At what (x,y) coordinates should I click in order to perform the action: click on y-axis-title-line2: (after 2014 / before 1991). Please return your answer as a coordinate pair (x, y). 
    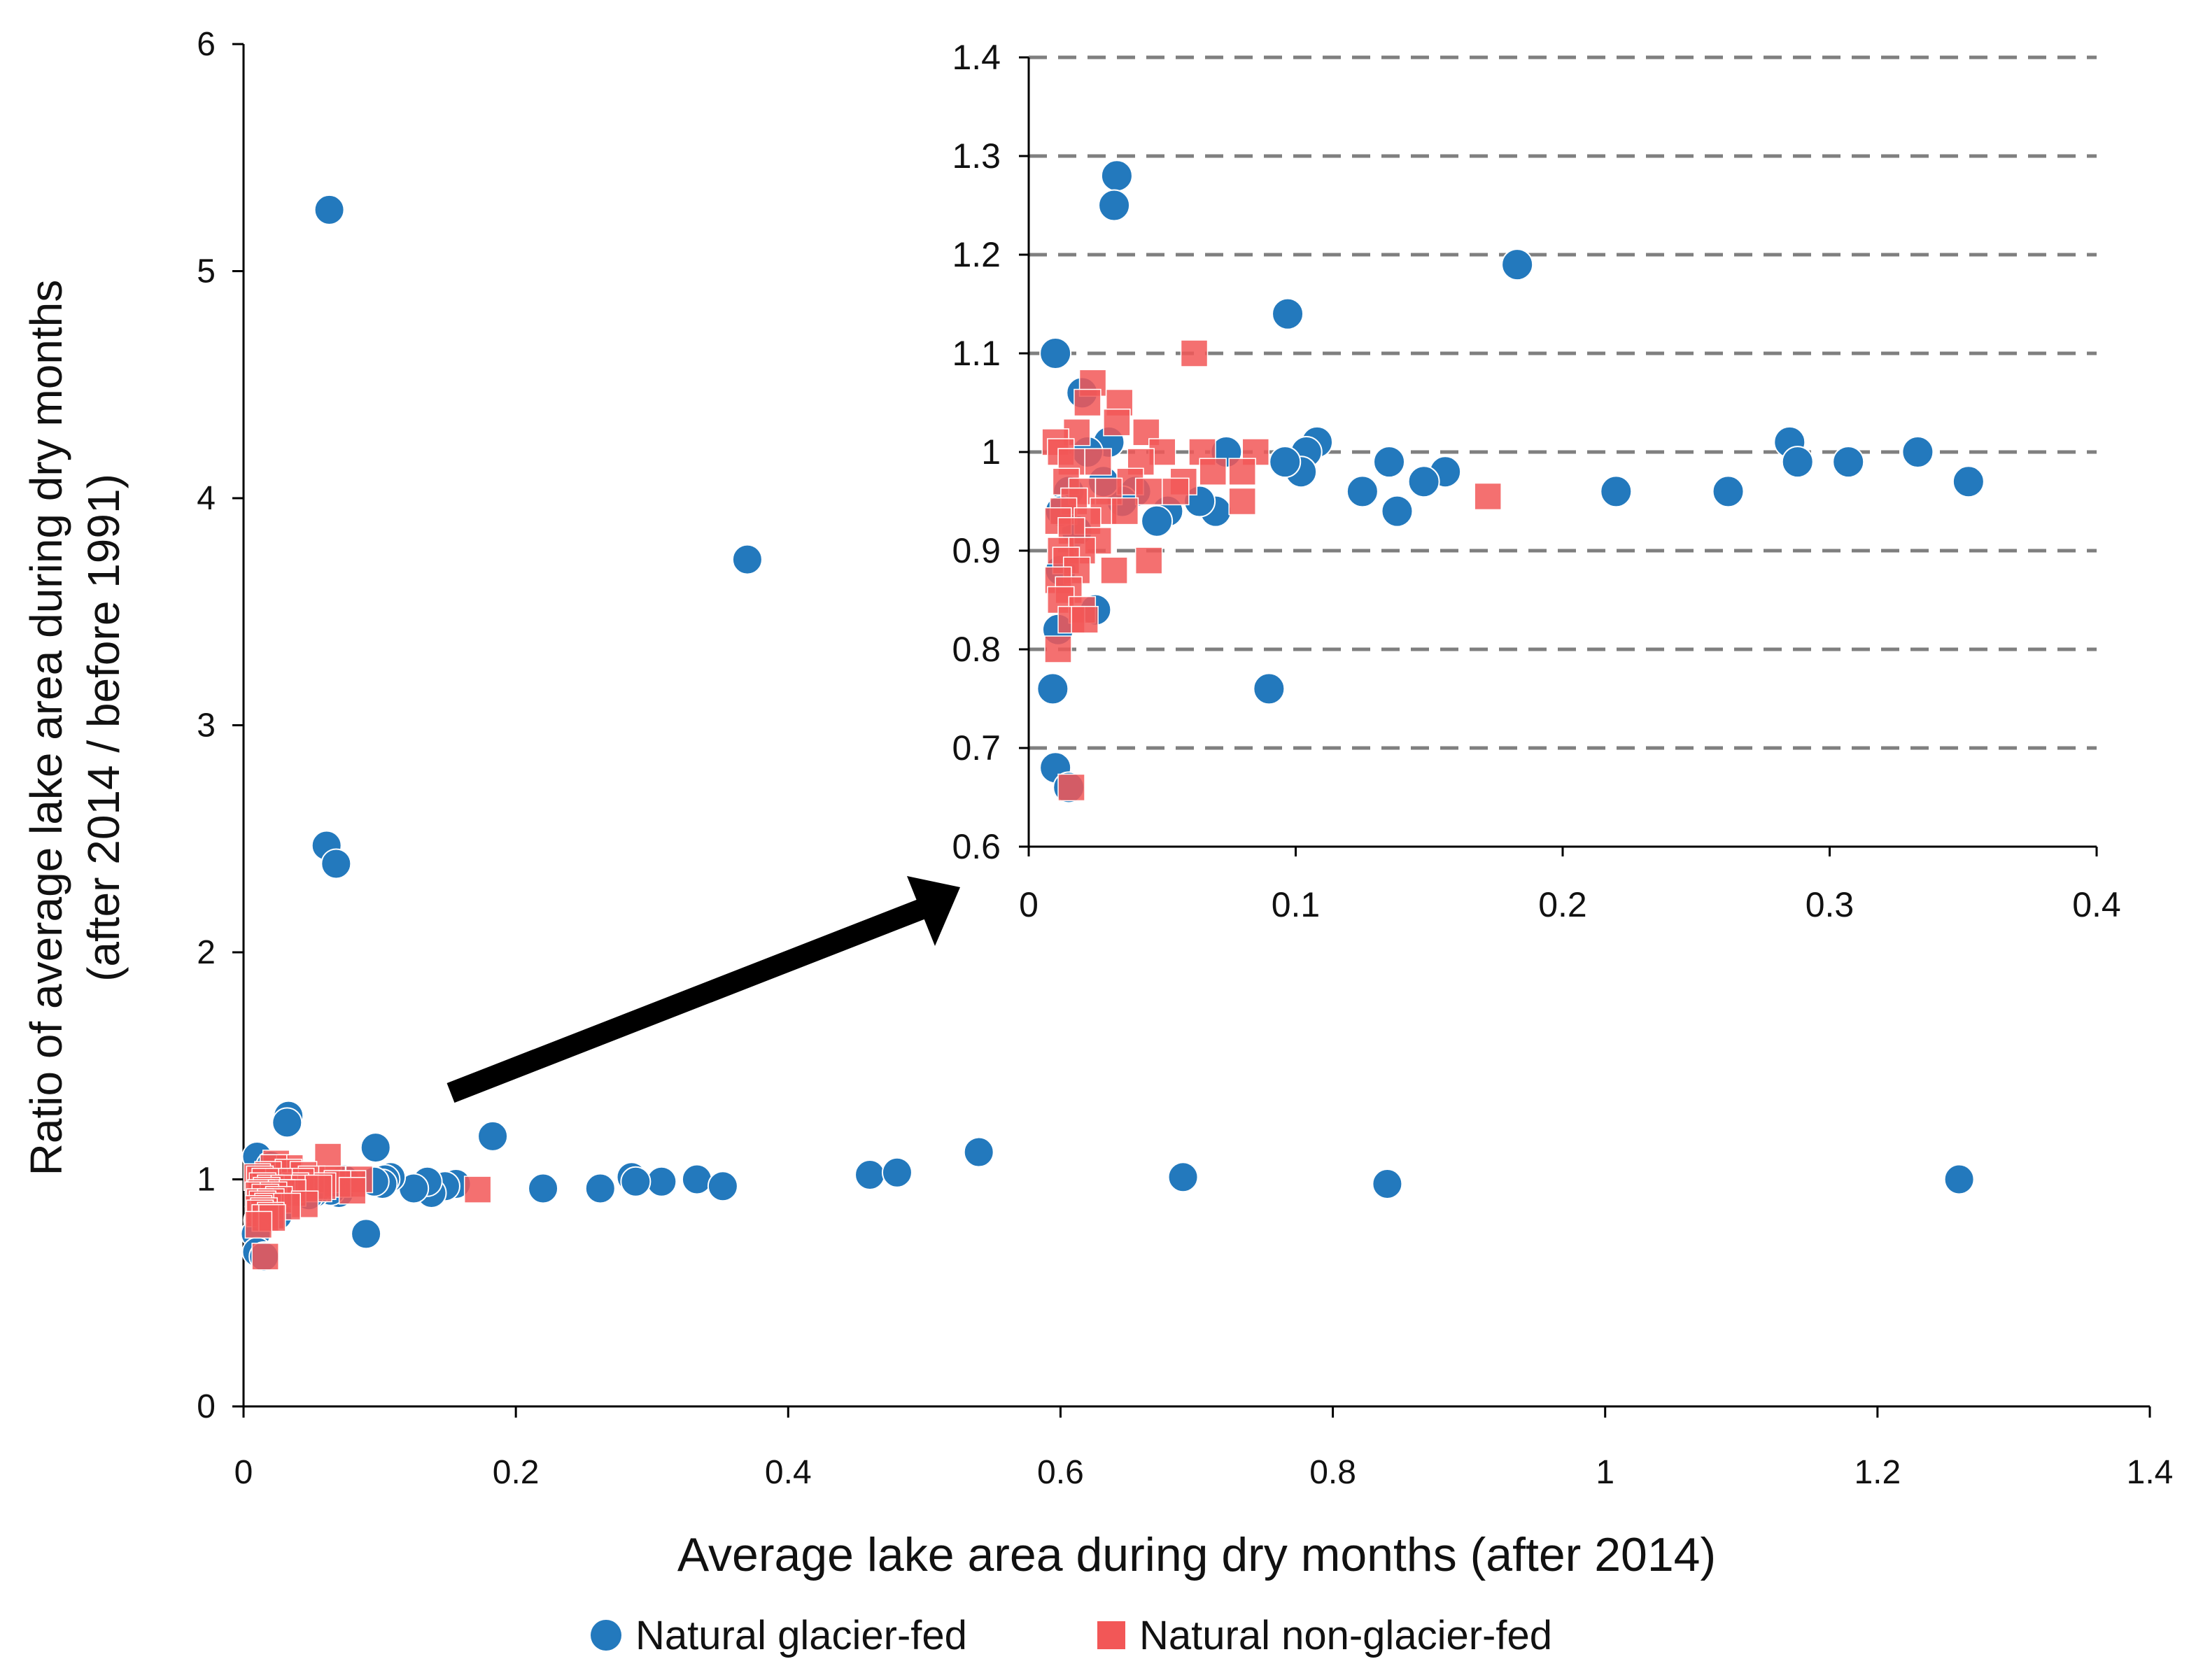
    Looking at the image, I should click on (103, 728).